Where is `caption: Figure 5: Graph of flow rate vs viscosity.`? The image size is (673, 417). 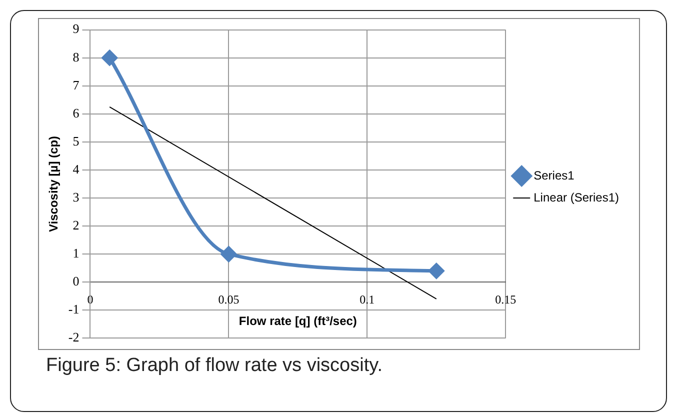
caption: Figure 5: Graph of flow rate vs viscosity. is located at coordinates (214, 366).